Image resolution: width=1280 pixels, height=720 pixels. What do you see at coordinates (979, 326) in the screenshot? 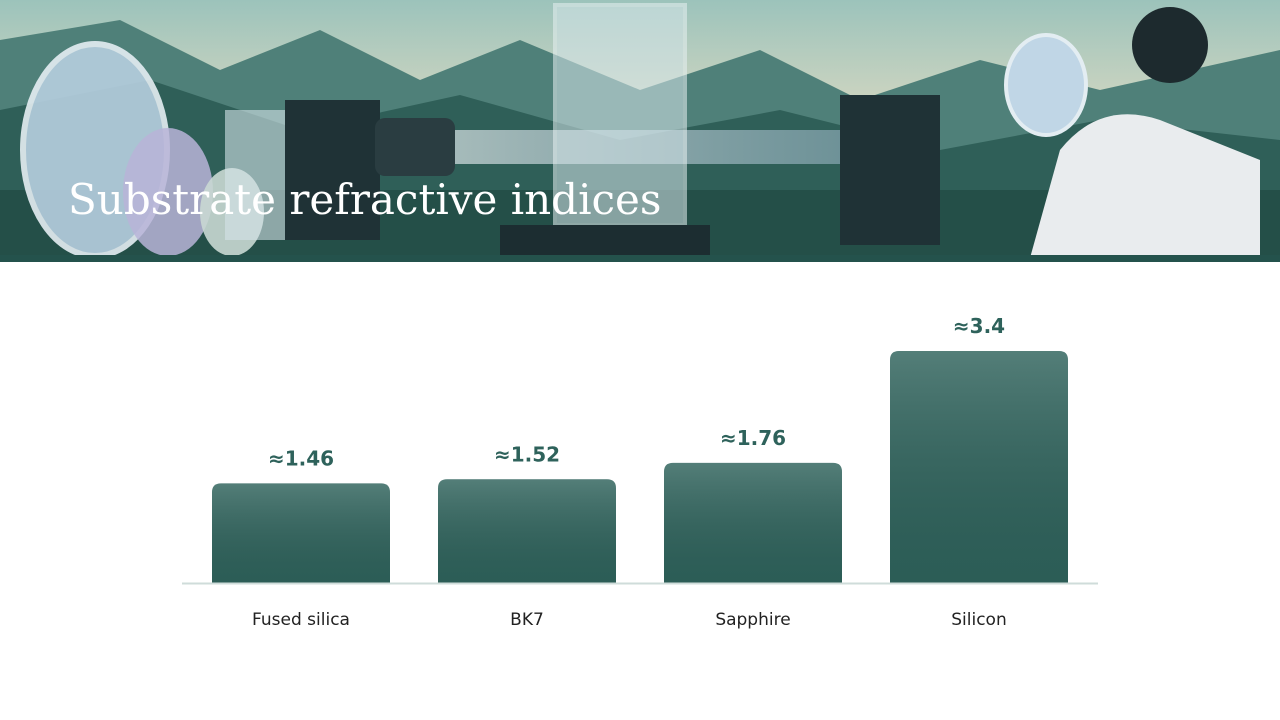
I see `value-label: ≈3.4` at bounding box center [979, 326].